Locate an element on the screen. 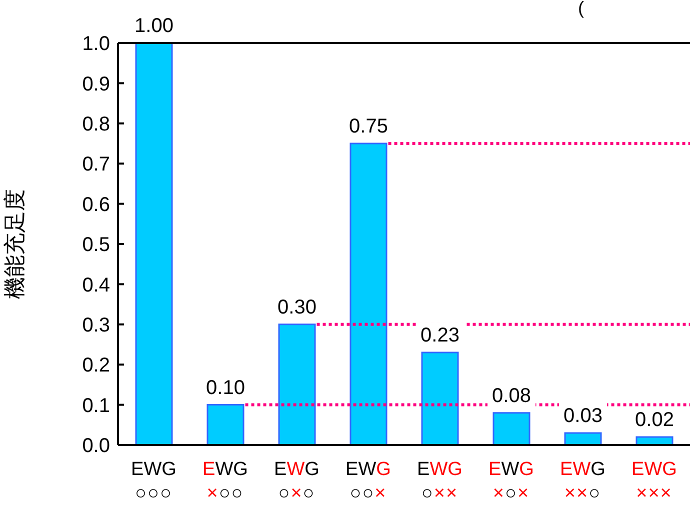  y-tick-label: 0.0 is located at coordinates (96, 446).